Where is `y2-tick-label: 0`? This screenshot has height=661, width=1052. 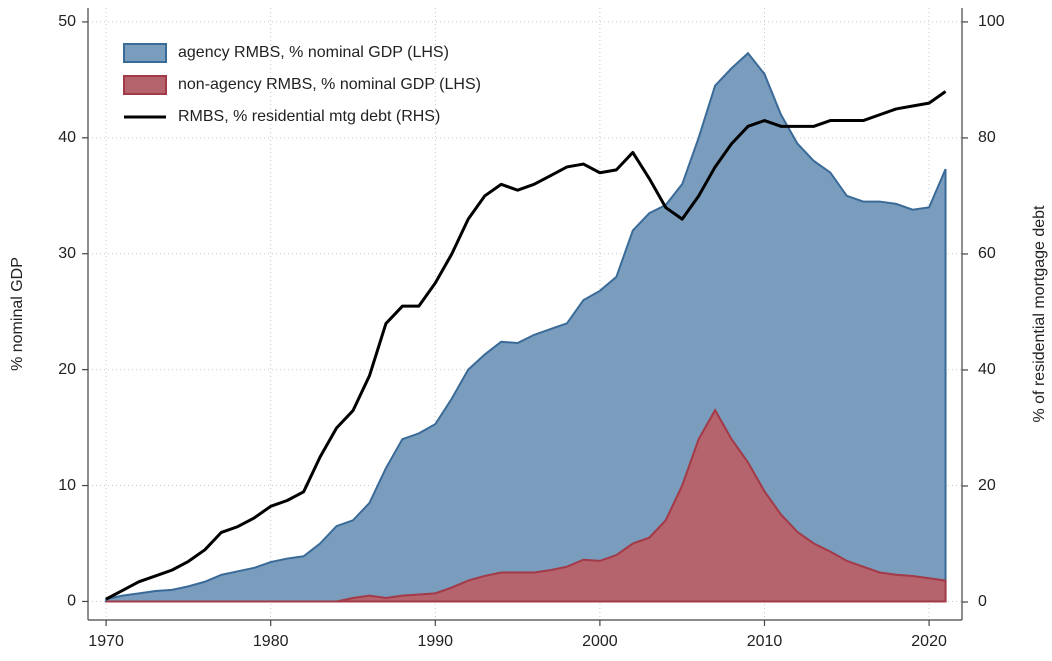 y2-tick-label: 0 is located at coordinates (982, 601).